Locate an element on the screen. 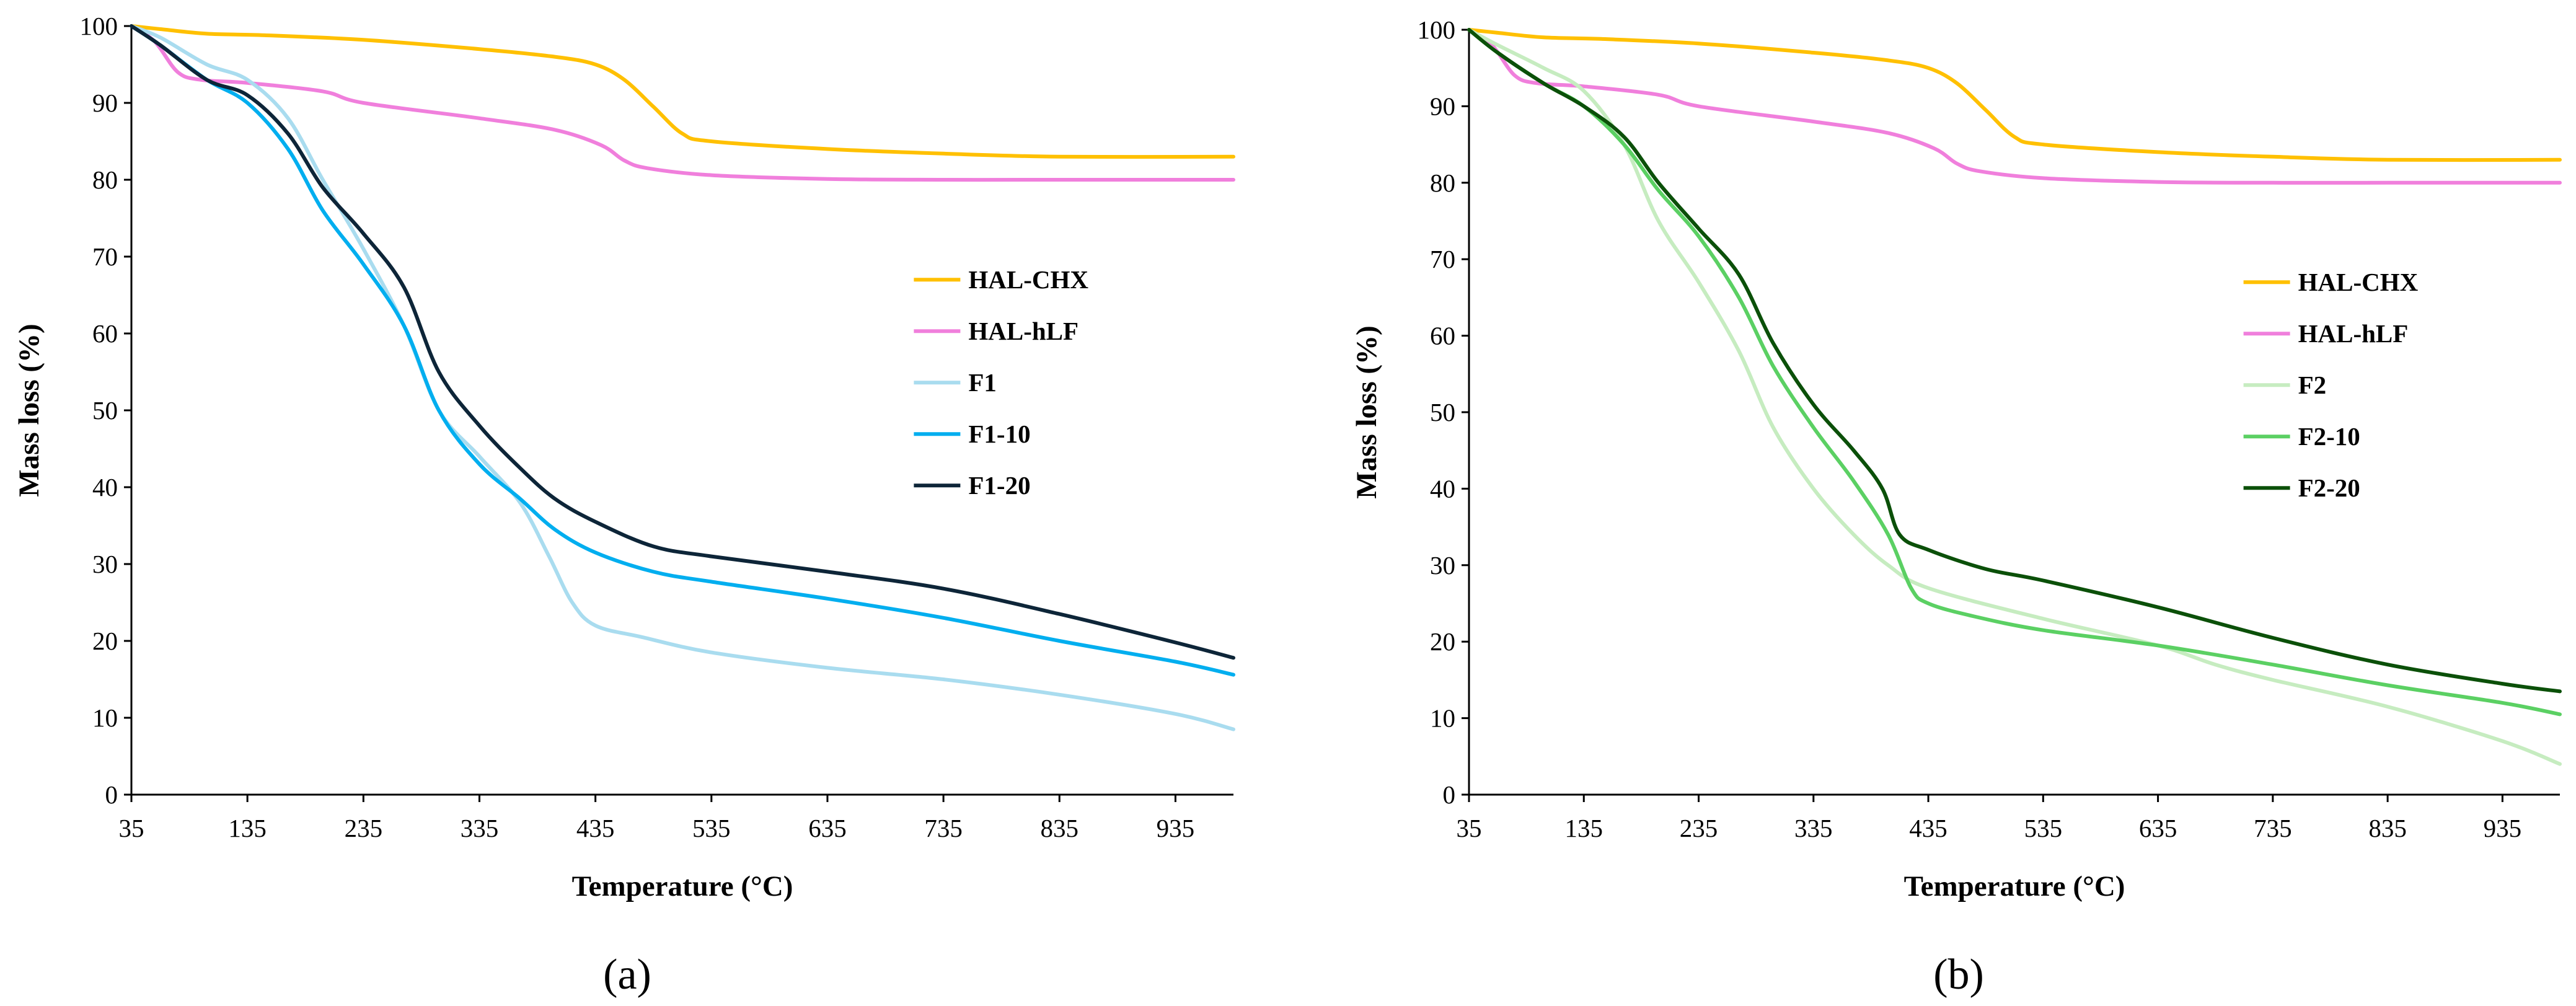 Image resolution: width=2576 pixels, height=1006 pixels. legend-label-f2-10: F2-10 is located at coordinates (2329, 436).